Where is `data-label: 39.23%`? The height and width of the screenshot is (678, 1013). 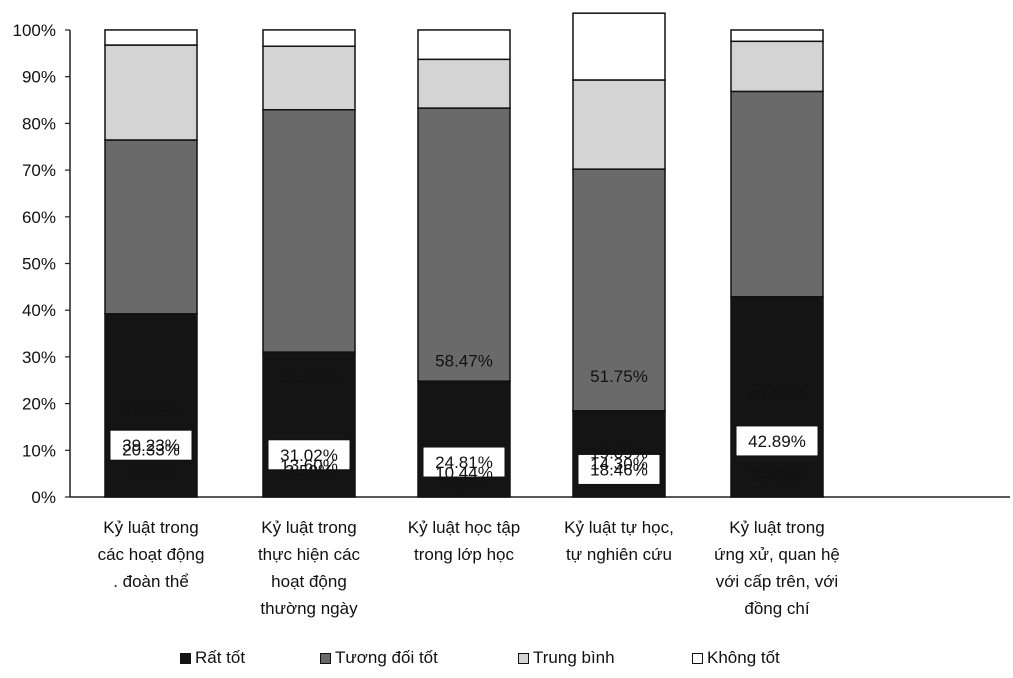 data-label: 39.23% is located at coordinates (151, 445).